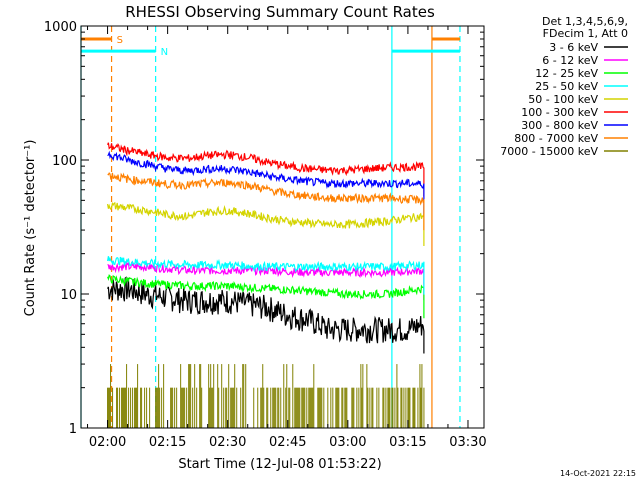 This screenshot has height=480, width=640. What do you see at coordinates (585, 21) in the screenshot?
I see `legend-header-line: Det 1,3,4,5,6,9,` at bounding box center [585, 21].